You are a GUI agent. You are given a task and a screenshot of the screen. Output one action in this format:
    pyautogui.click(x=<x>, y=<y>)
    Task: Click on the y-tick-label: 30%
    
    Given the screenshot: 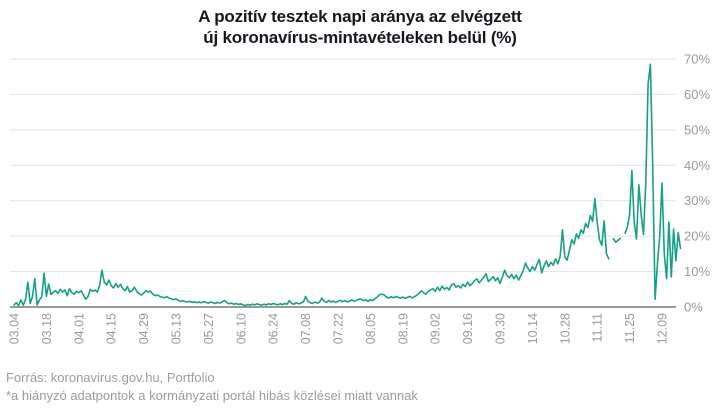 What is the action you would take?
    pyautogui.click(x=697, y=200)
    